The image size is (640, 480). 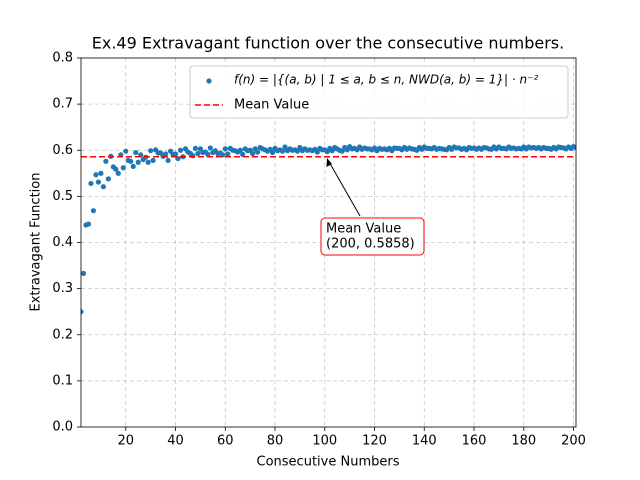 I want to click on annotation-box, so click(x=372, y=236).